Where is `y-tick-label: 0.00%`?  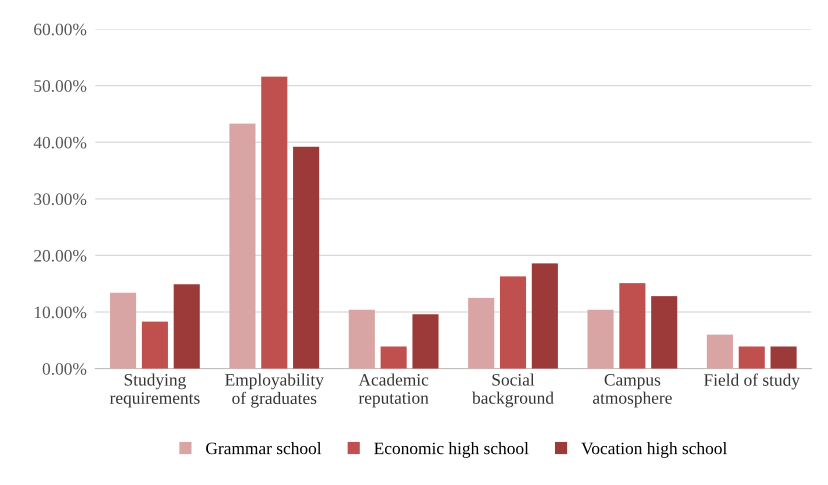 y-tick-label: 0.00% is located at coordinates (64, 369).